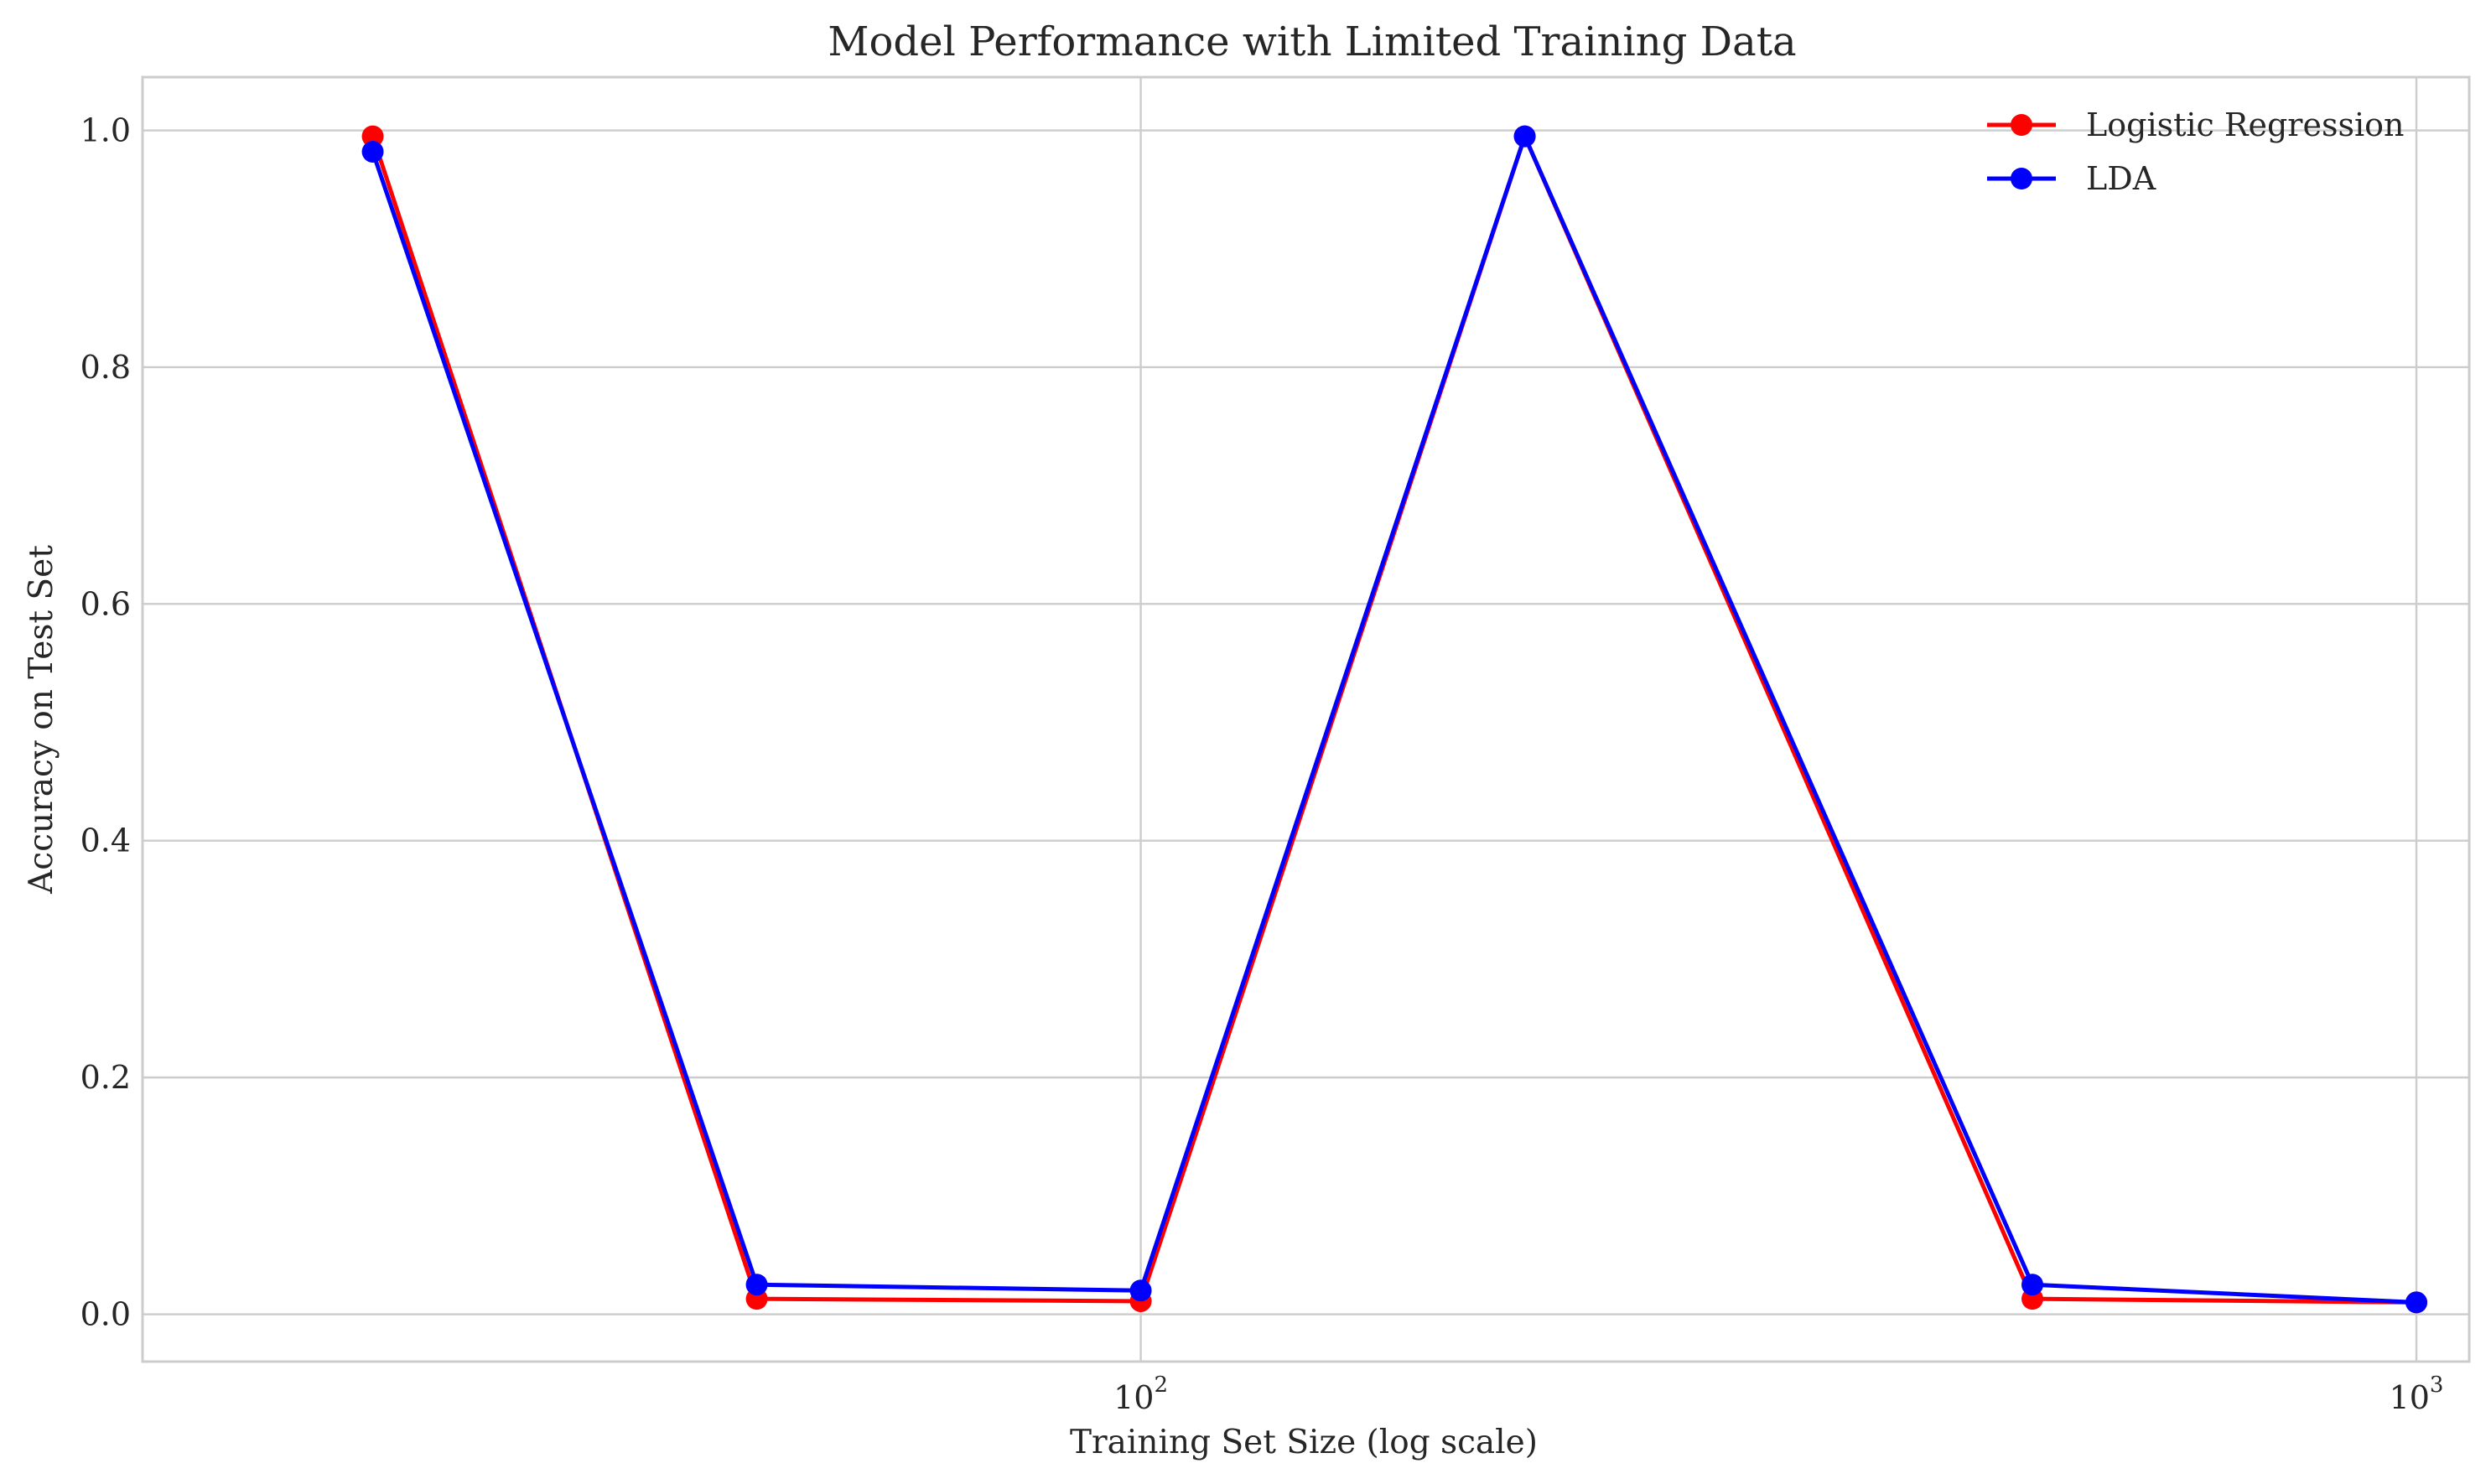  What do you see at coordinates (105, 840) in the screenshot?
I see `y-tick-label: 0.4` at bounding box center [105, 840].